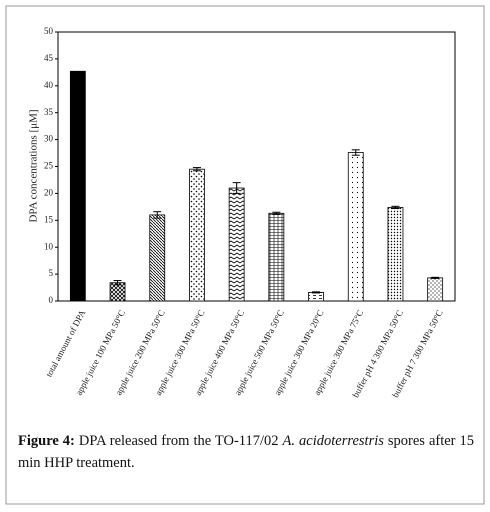  Describe the element at coordinates (66, 343) in the screenshot. I see `x-tick-label: total amount of DPA` at that location.